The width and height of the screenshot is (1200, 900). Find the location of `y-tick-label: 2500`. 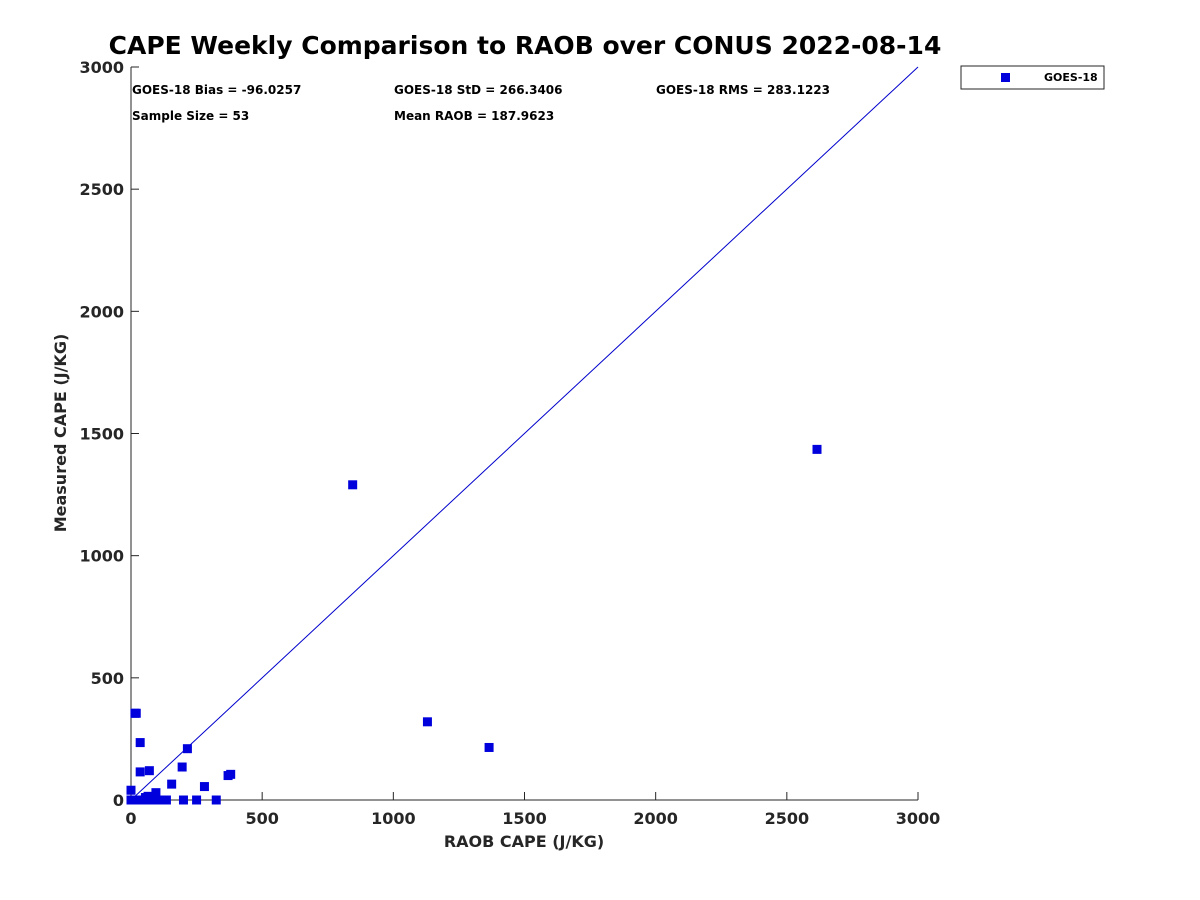

y-tick-label: 2500 is located at coordinates (101, 189).